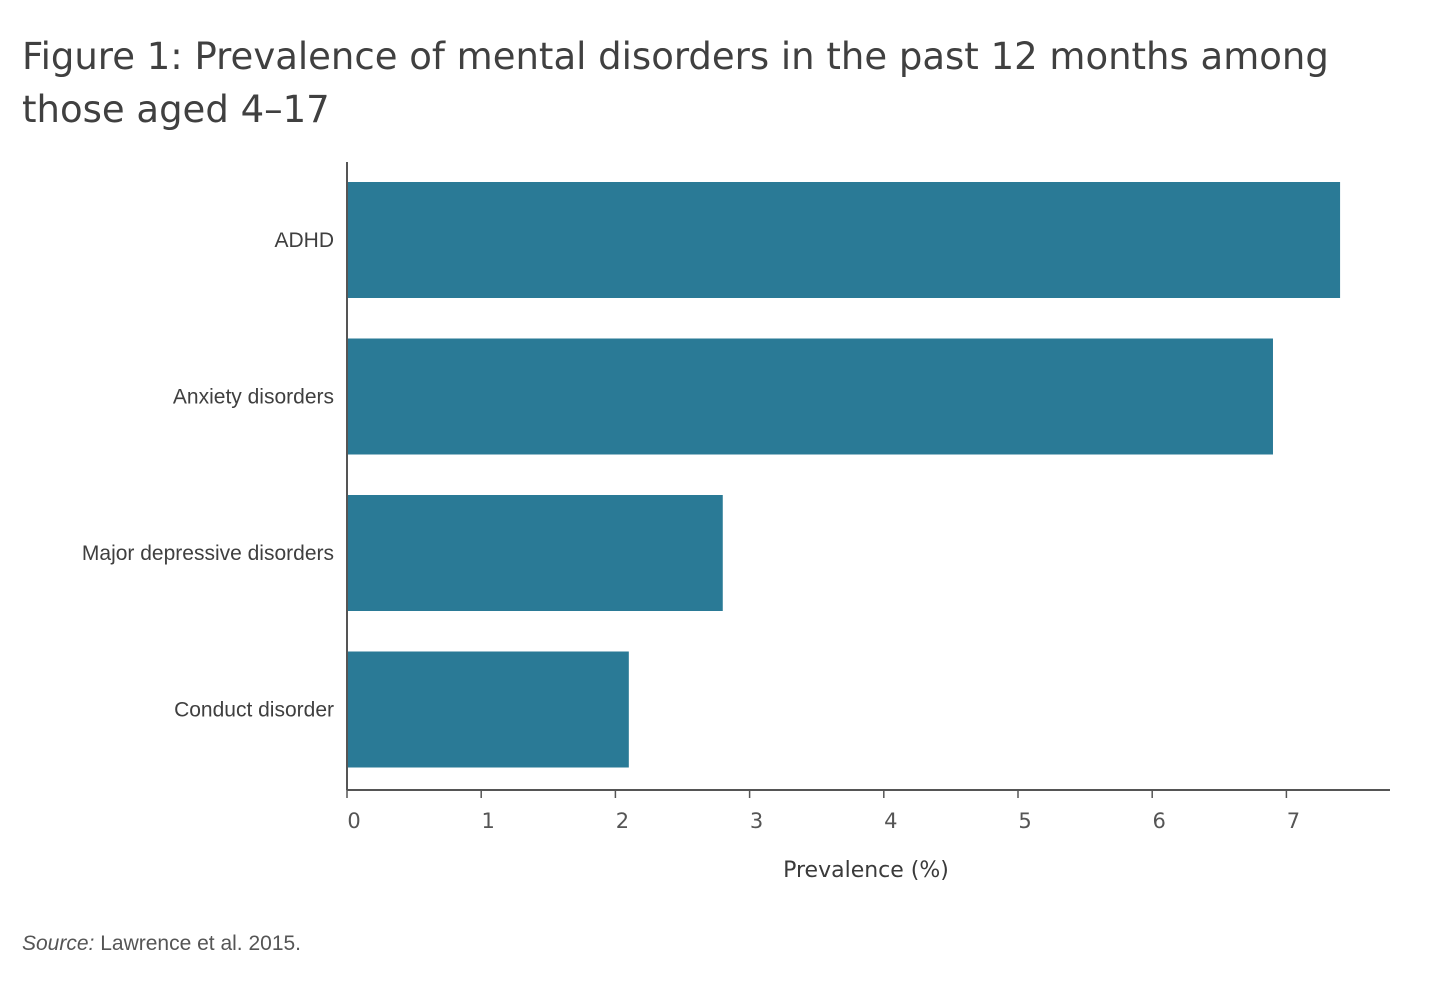 The height and width of the screenshot is (987, 1440). I want to click on category-label: Anxiety disorders, so click(253, 397).